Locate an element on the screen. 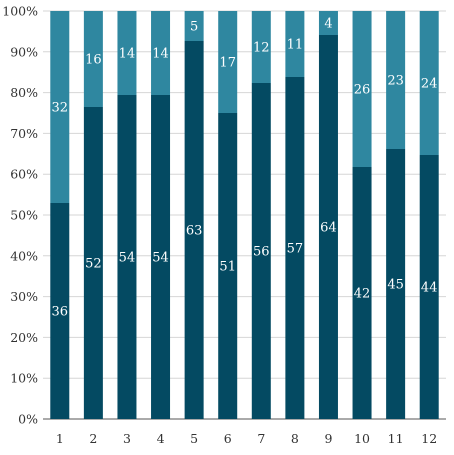 The width and height of the screenshot is (454, 455). y-tick-label: 90% is located at coordinates (24, 51).